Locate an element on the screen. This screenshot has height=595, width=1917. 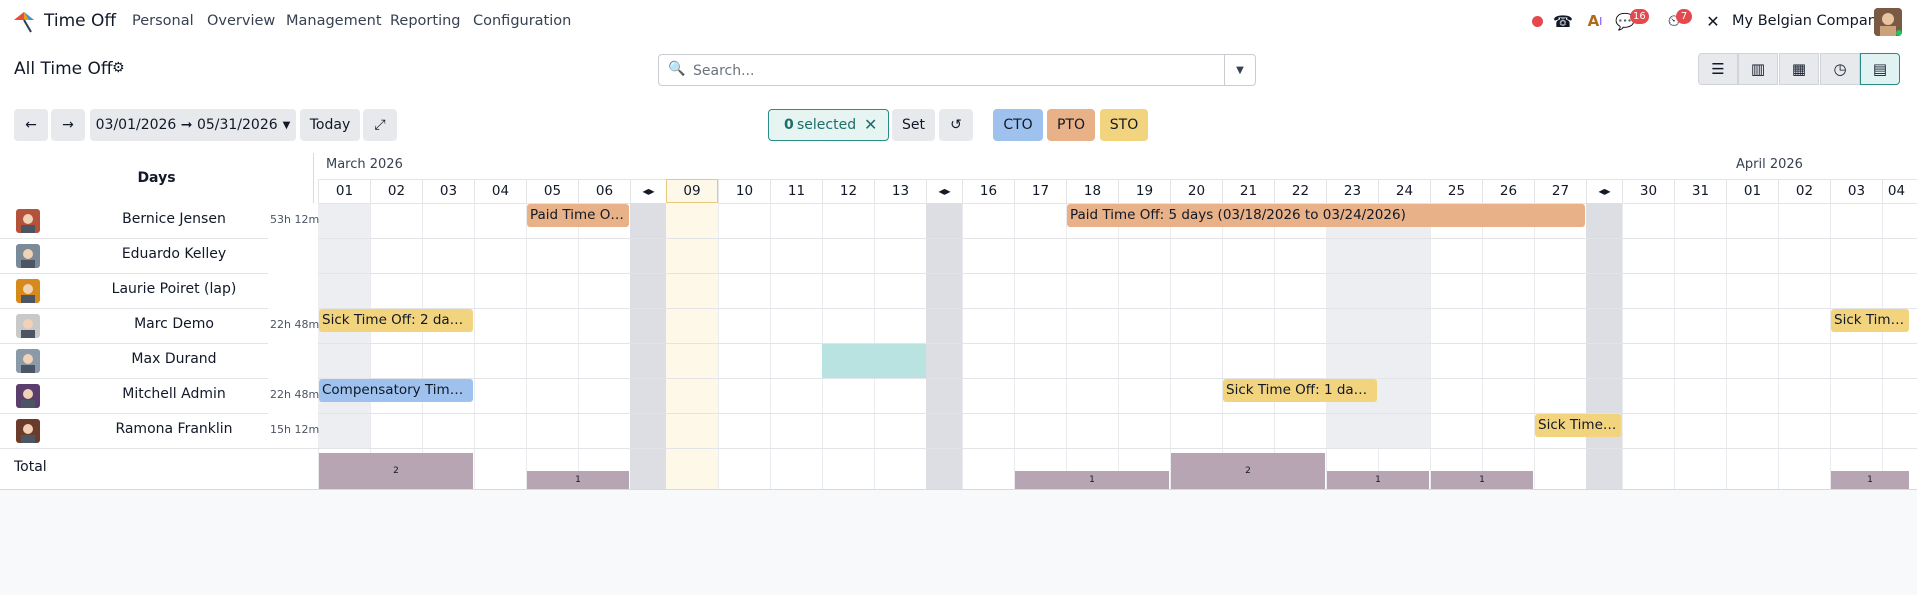
folded-weekend-column is located at coordinates (648, 346).